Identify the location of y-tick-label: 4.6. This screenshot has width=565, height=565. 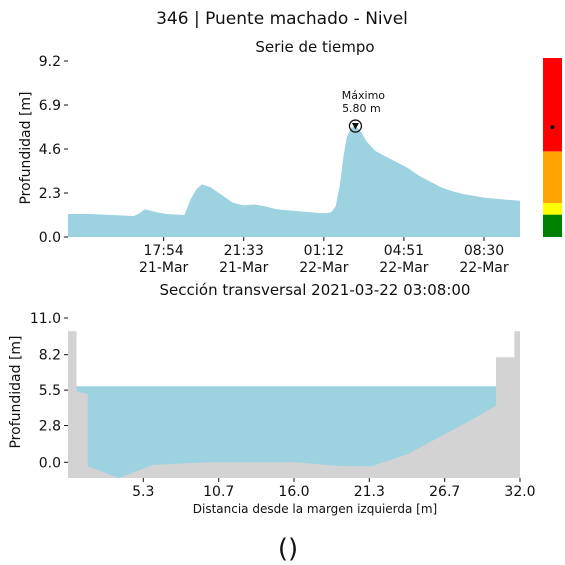
(50, 150).